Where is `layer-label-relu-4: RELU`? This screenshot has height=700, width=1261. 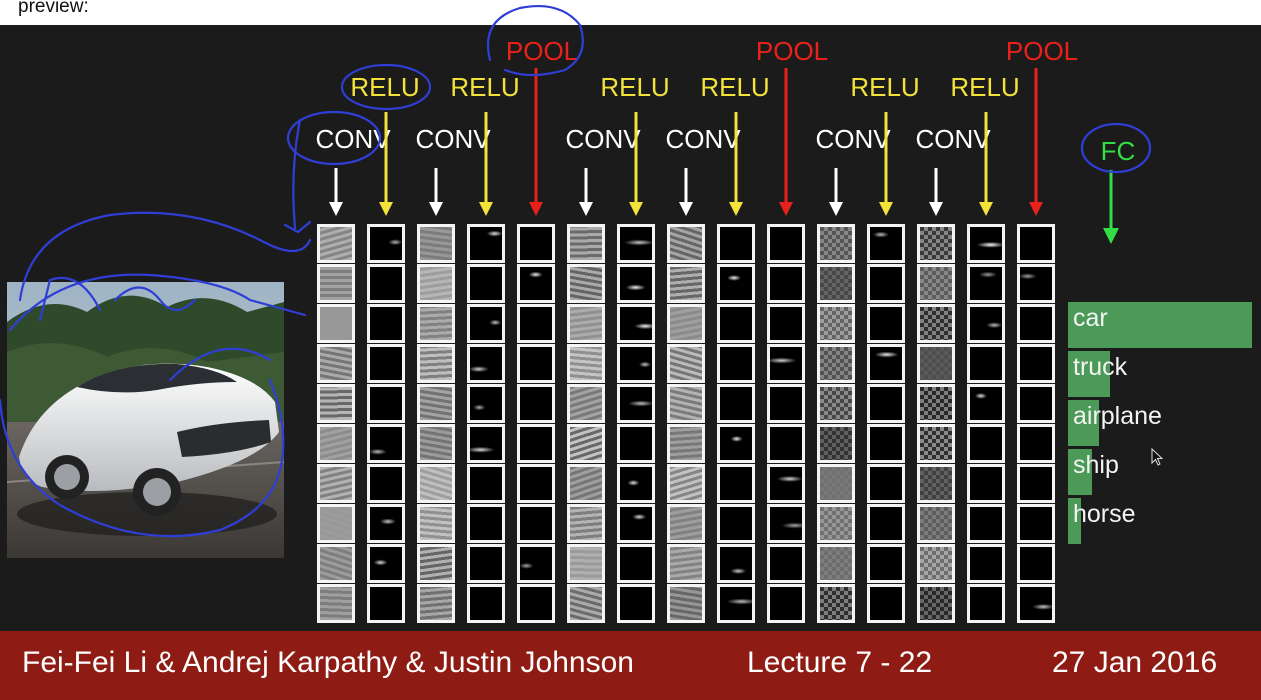
layer-label-relu-4: RELU is located at coordinates (485, 87).